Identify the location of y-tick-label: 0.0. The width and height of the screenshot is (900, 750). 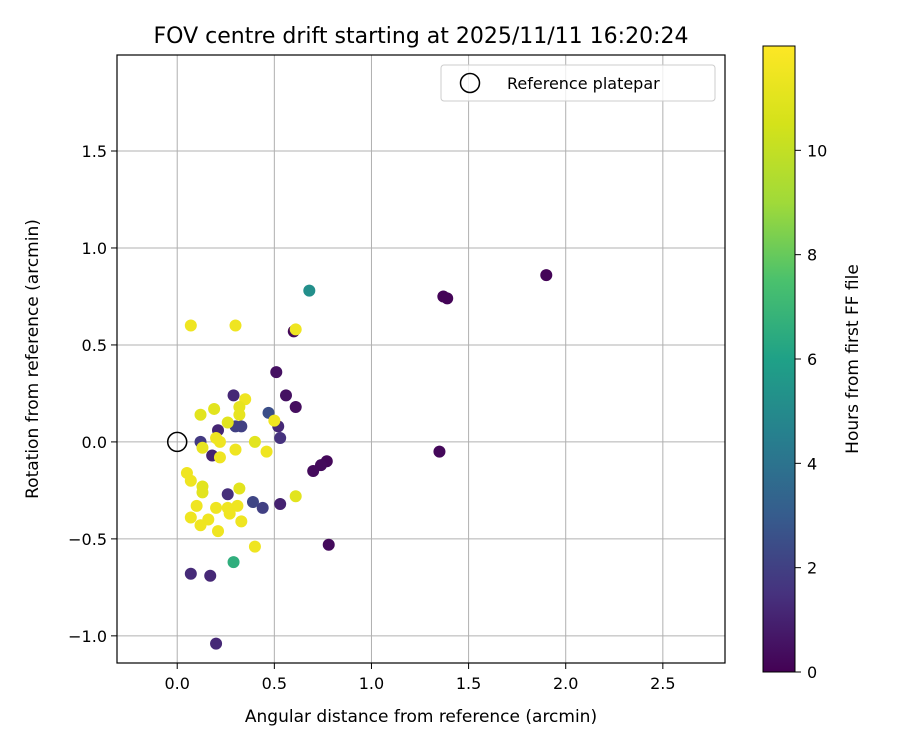
(94, 442).